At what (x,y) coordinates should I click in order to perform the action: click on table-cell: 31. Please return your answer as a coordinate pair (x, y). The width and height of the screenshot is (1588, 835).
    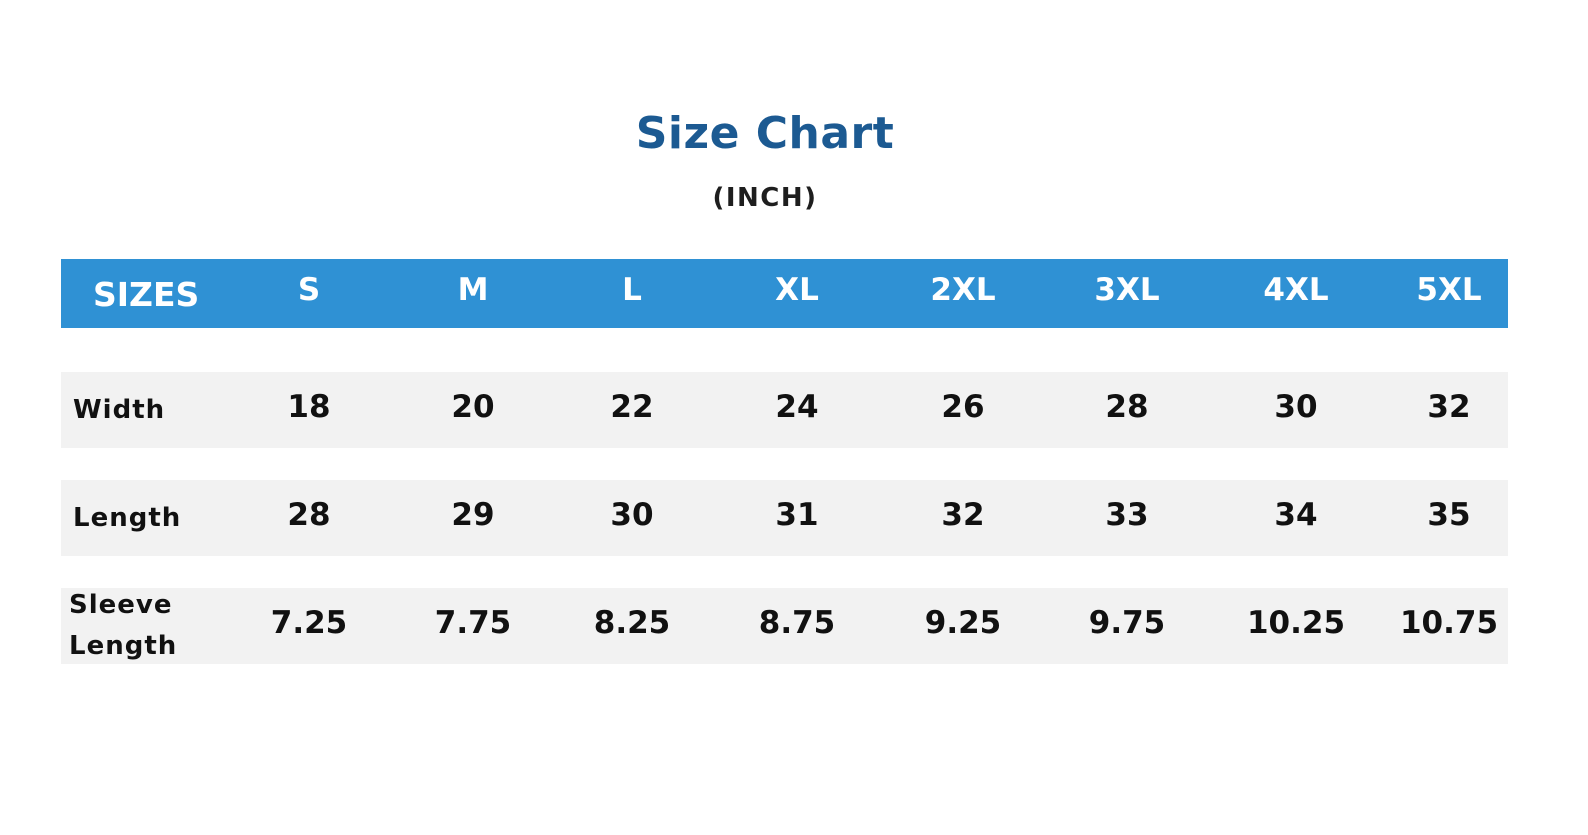
    Looking at the image, I should click on (797, 515).